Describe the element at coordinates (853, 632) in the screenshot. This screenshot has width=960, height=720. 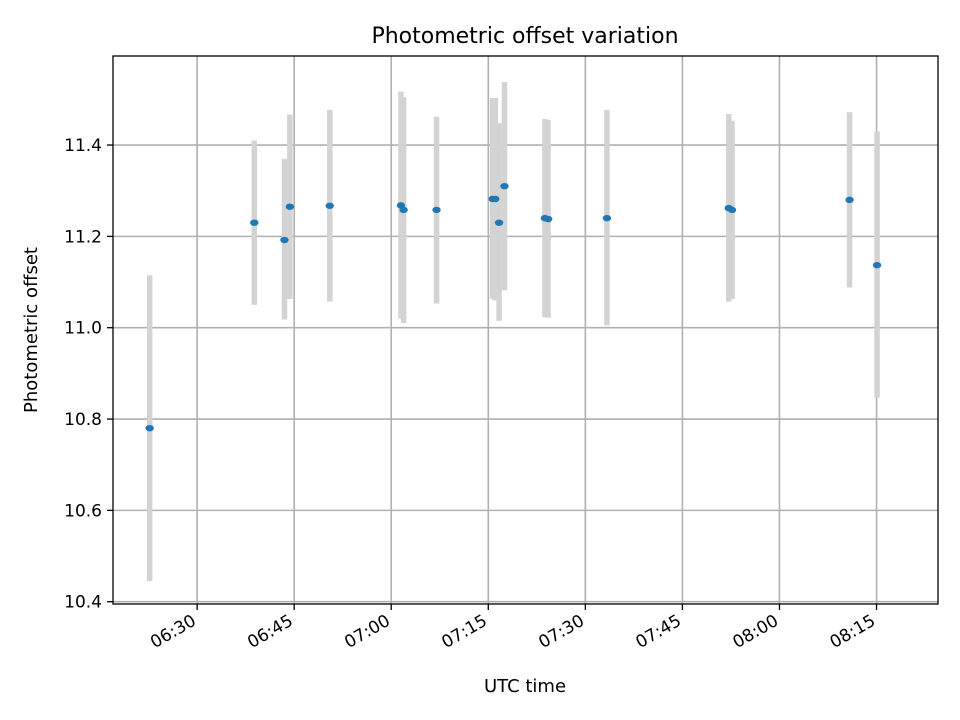
I see `x-tick-label: 08:15` at that location.